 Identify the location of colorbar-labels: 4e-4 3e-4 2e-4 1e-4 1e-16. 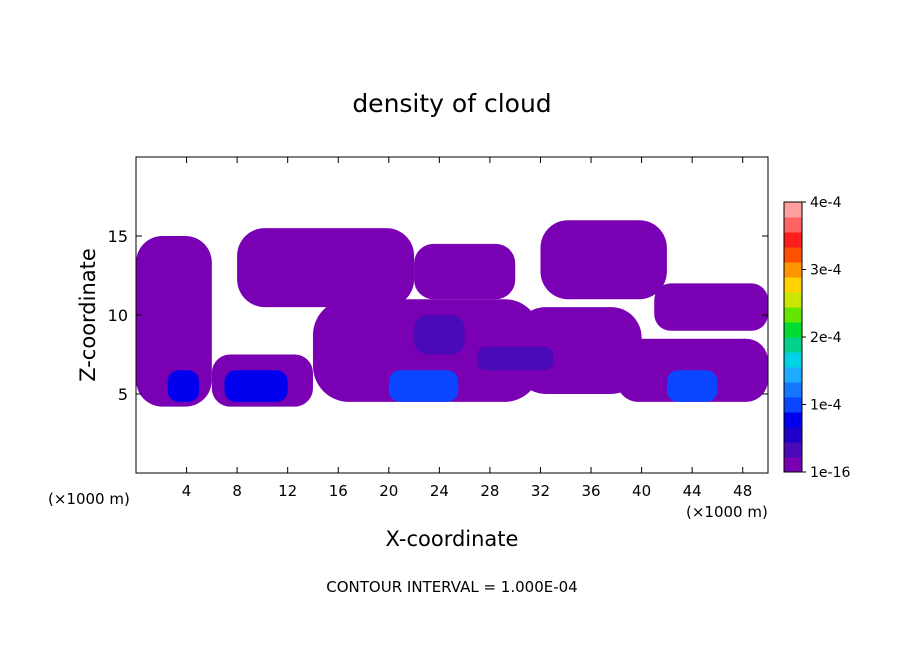
(826, 338).